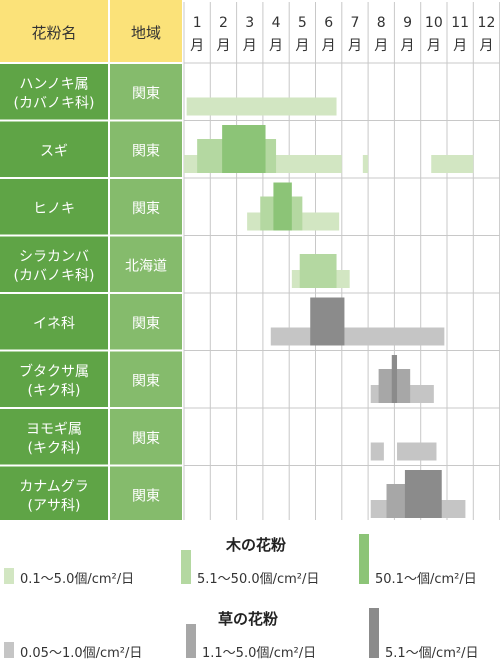 The width and height of the screenshot is (500, 664). What do you see at coordinates (355, 46) in the screenshot?
I see `month-suffix-7: 月` at bounding box center [355, 46].